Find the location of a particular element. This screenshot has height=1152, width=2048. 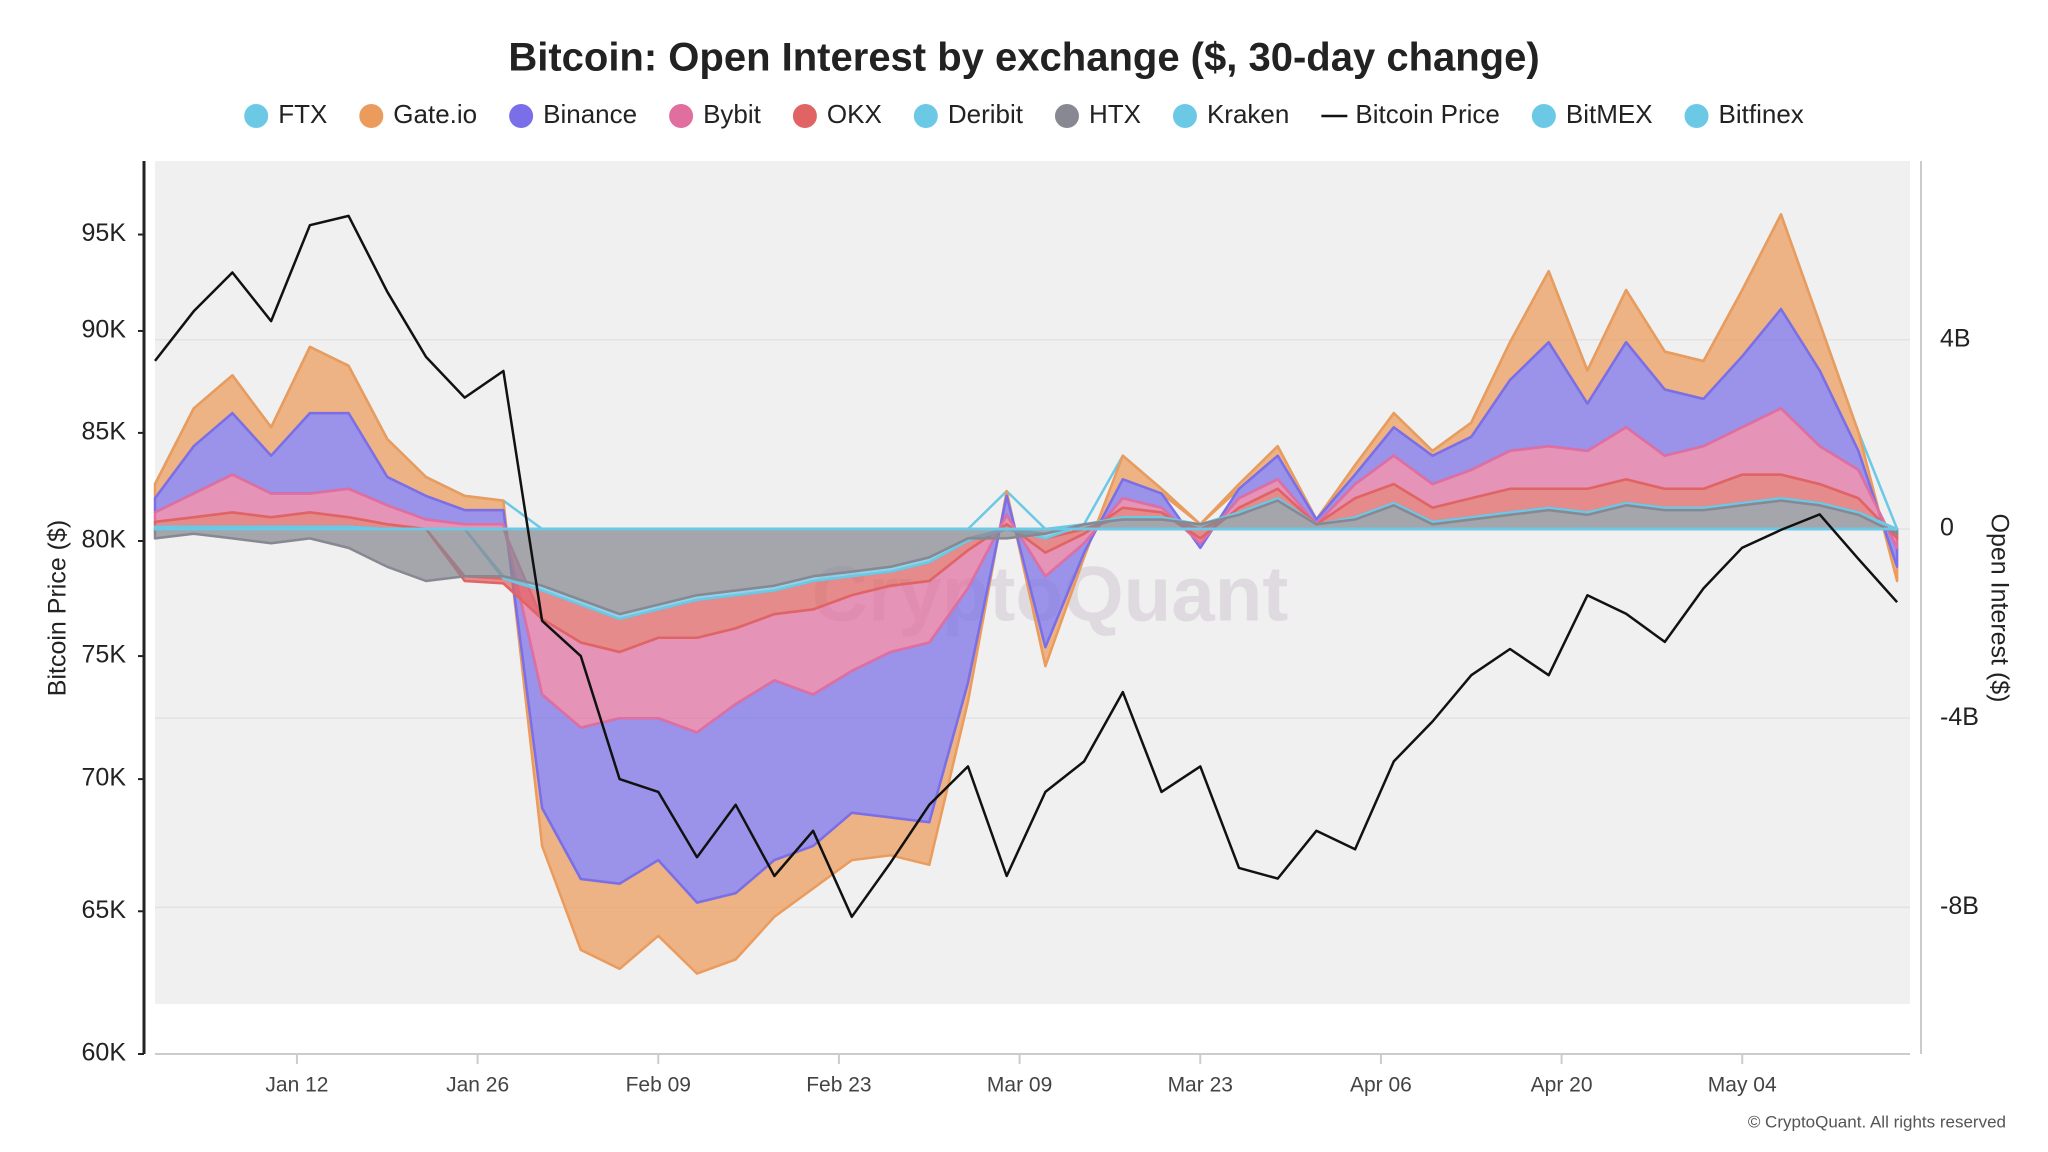

legend-item: Bitfinex is located at coordinates (1744, 114).